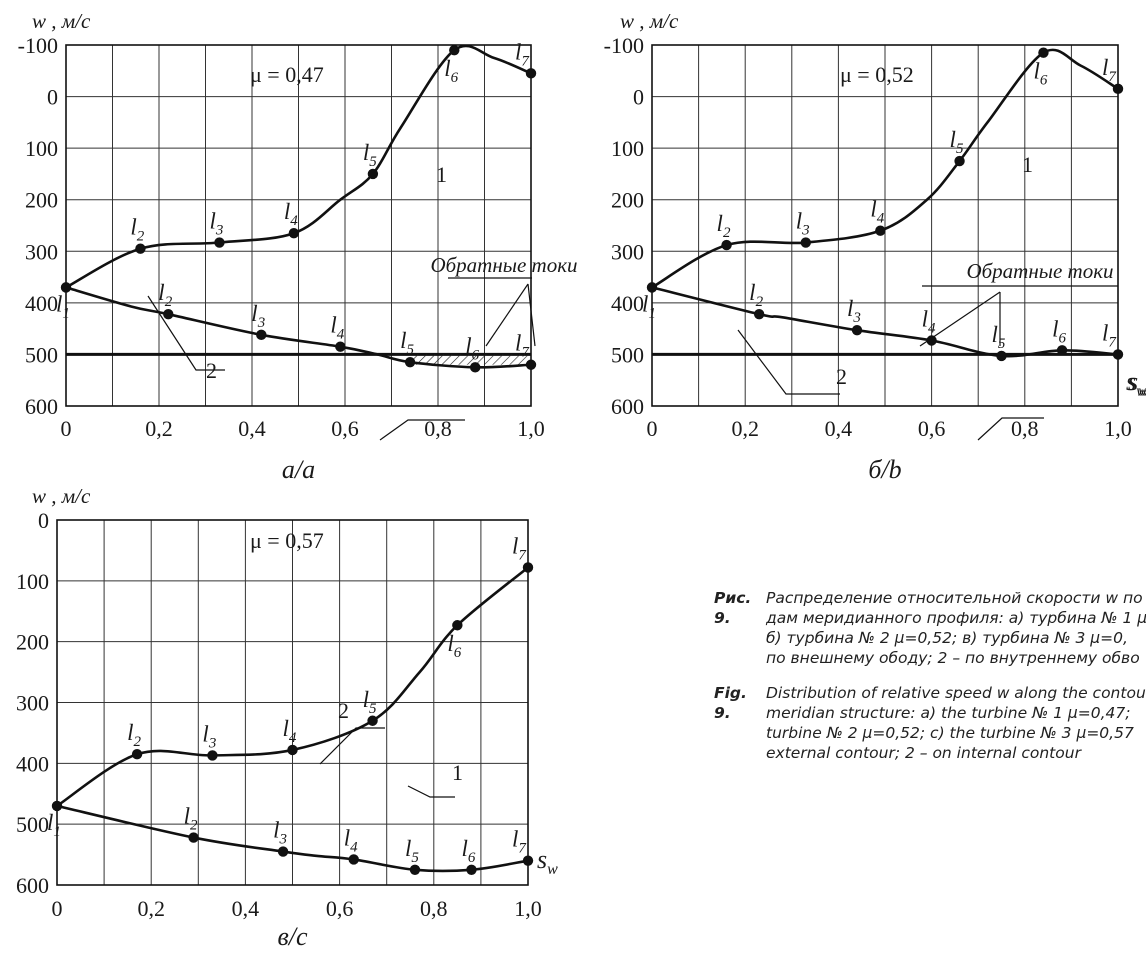 This screenshot has width=1146, height=958. I want to click on y-tick-label: 200, so click(32, 642).